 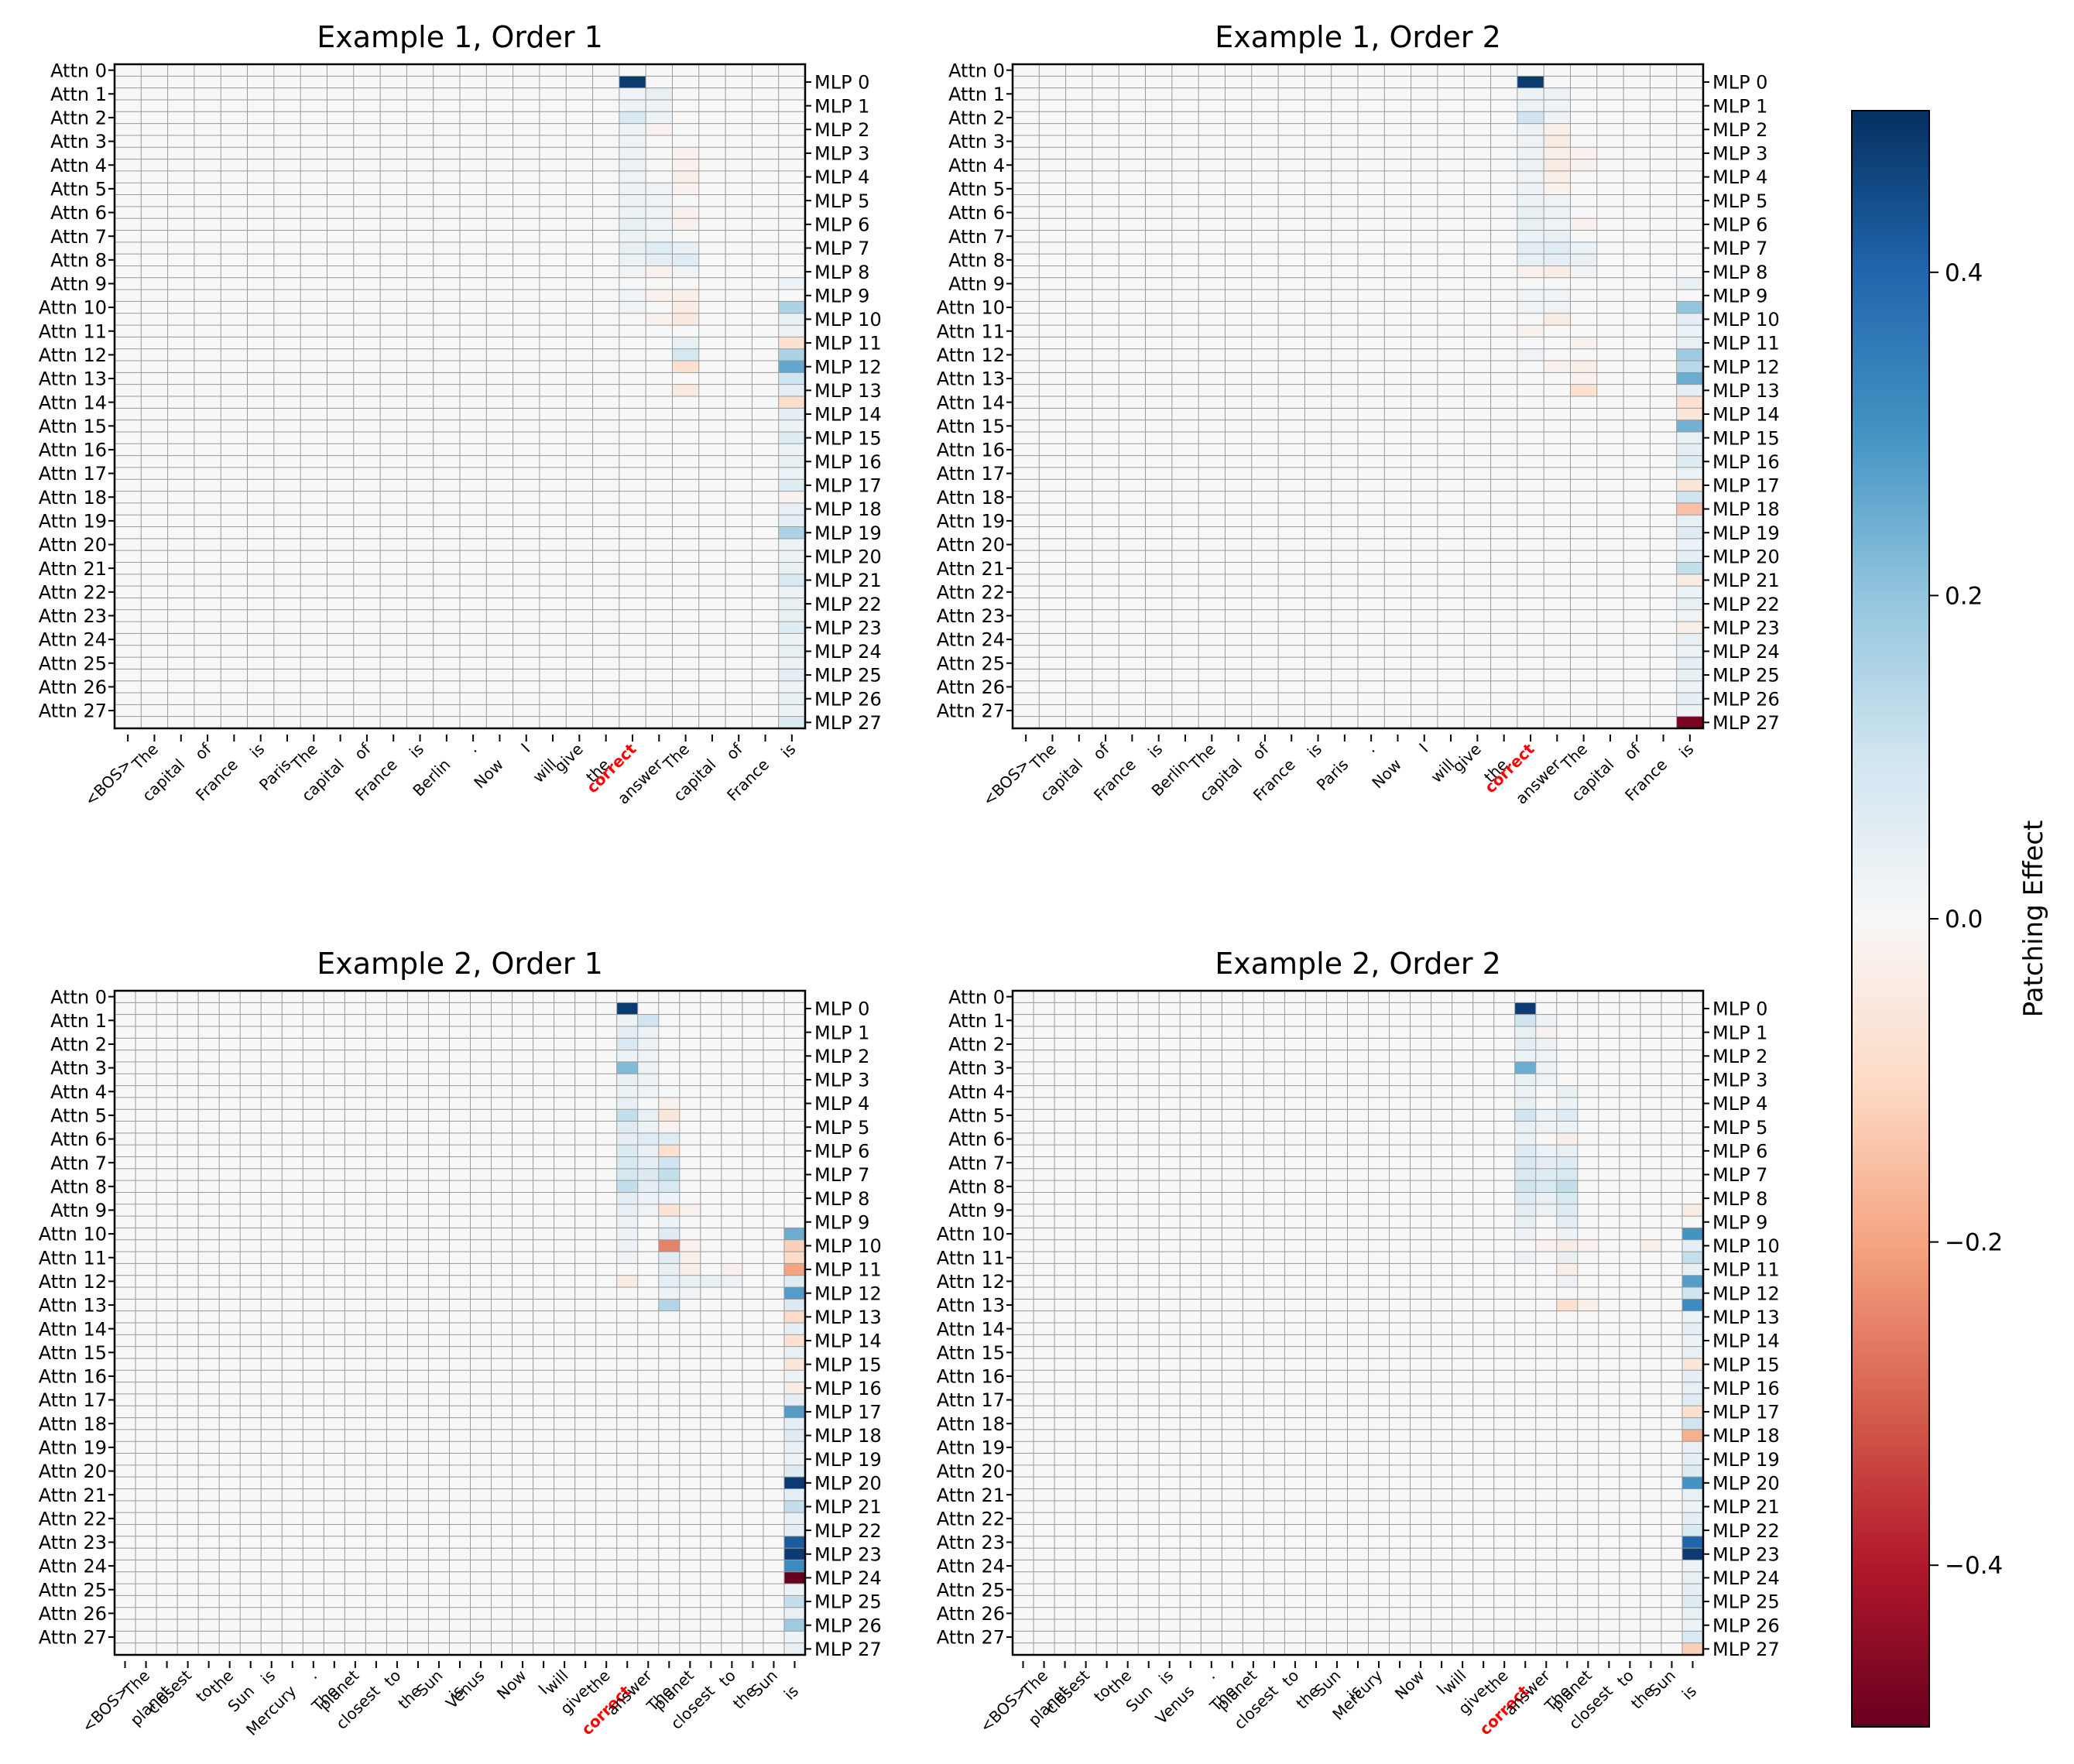 I want to click on attn-label: Attn 8, so click(x=79, y=1186).